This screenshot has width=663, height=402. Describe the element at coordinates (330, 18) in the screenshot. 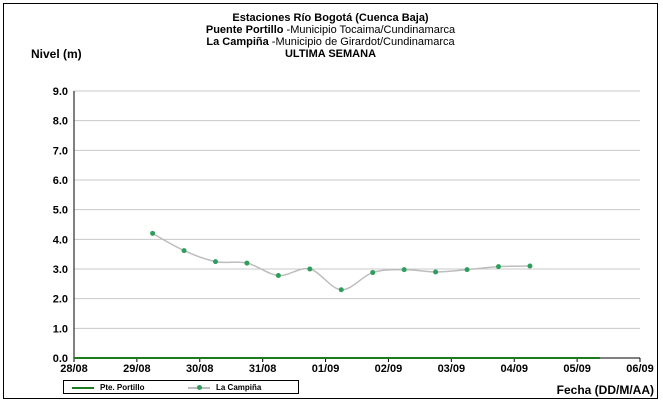

I see `title-line-1: Estaciones Río Bogotá (Cuenca Baja)` at that location.